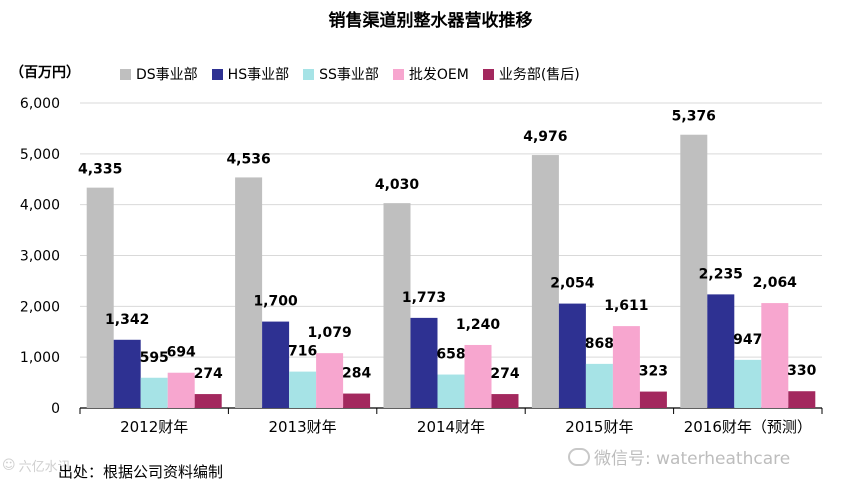 The width and height of the screenshot is (861, 493). What do you see at coordinates (125, 74) in the screenshot?
I see `legend-swatch-ds` at bounding box center [125, 74].